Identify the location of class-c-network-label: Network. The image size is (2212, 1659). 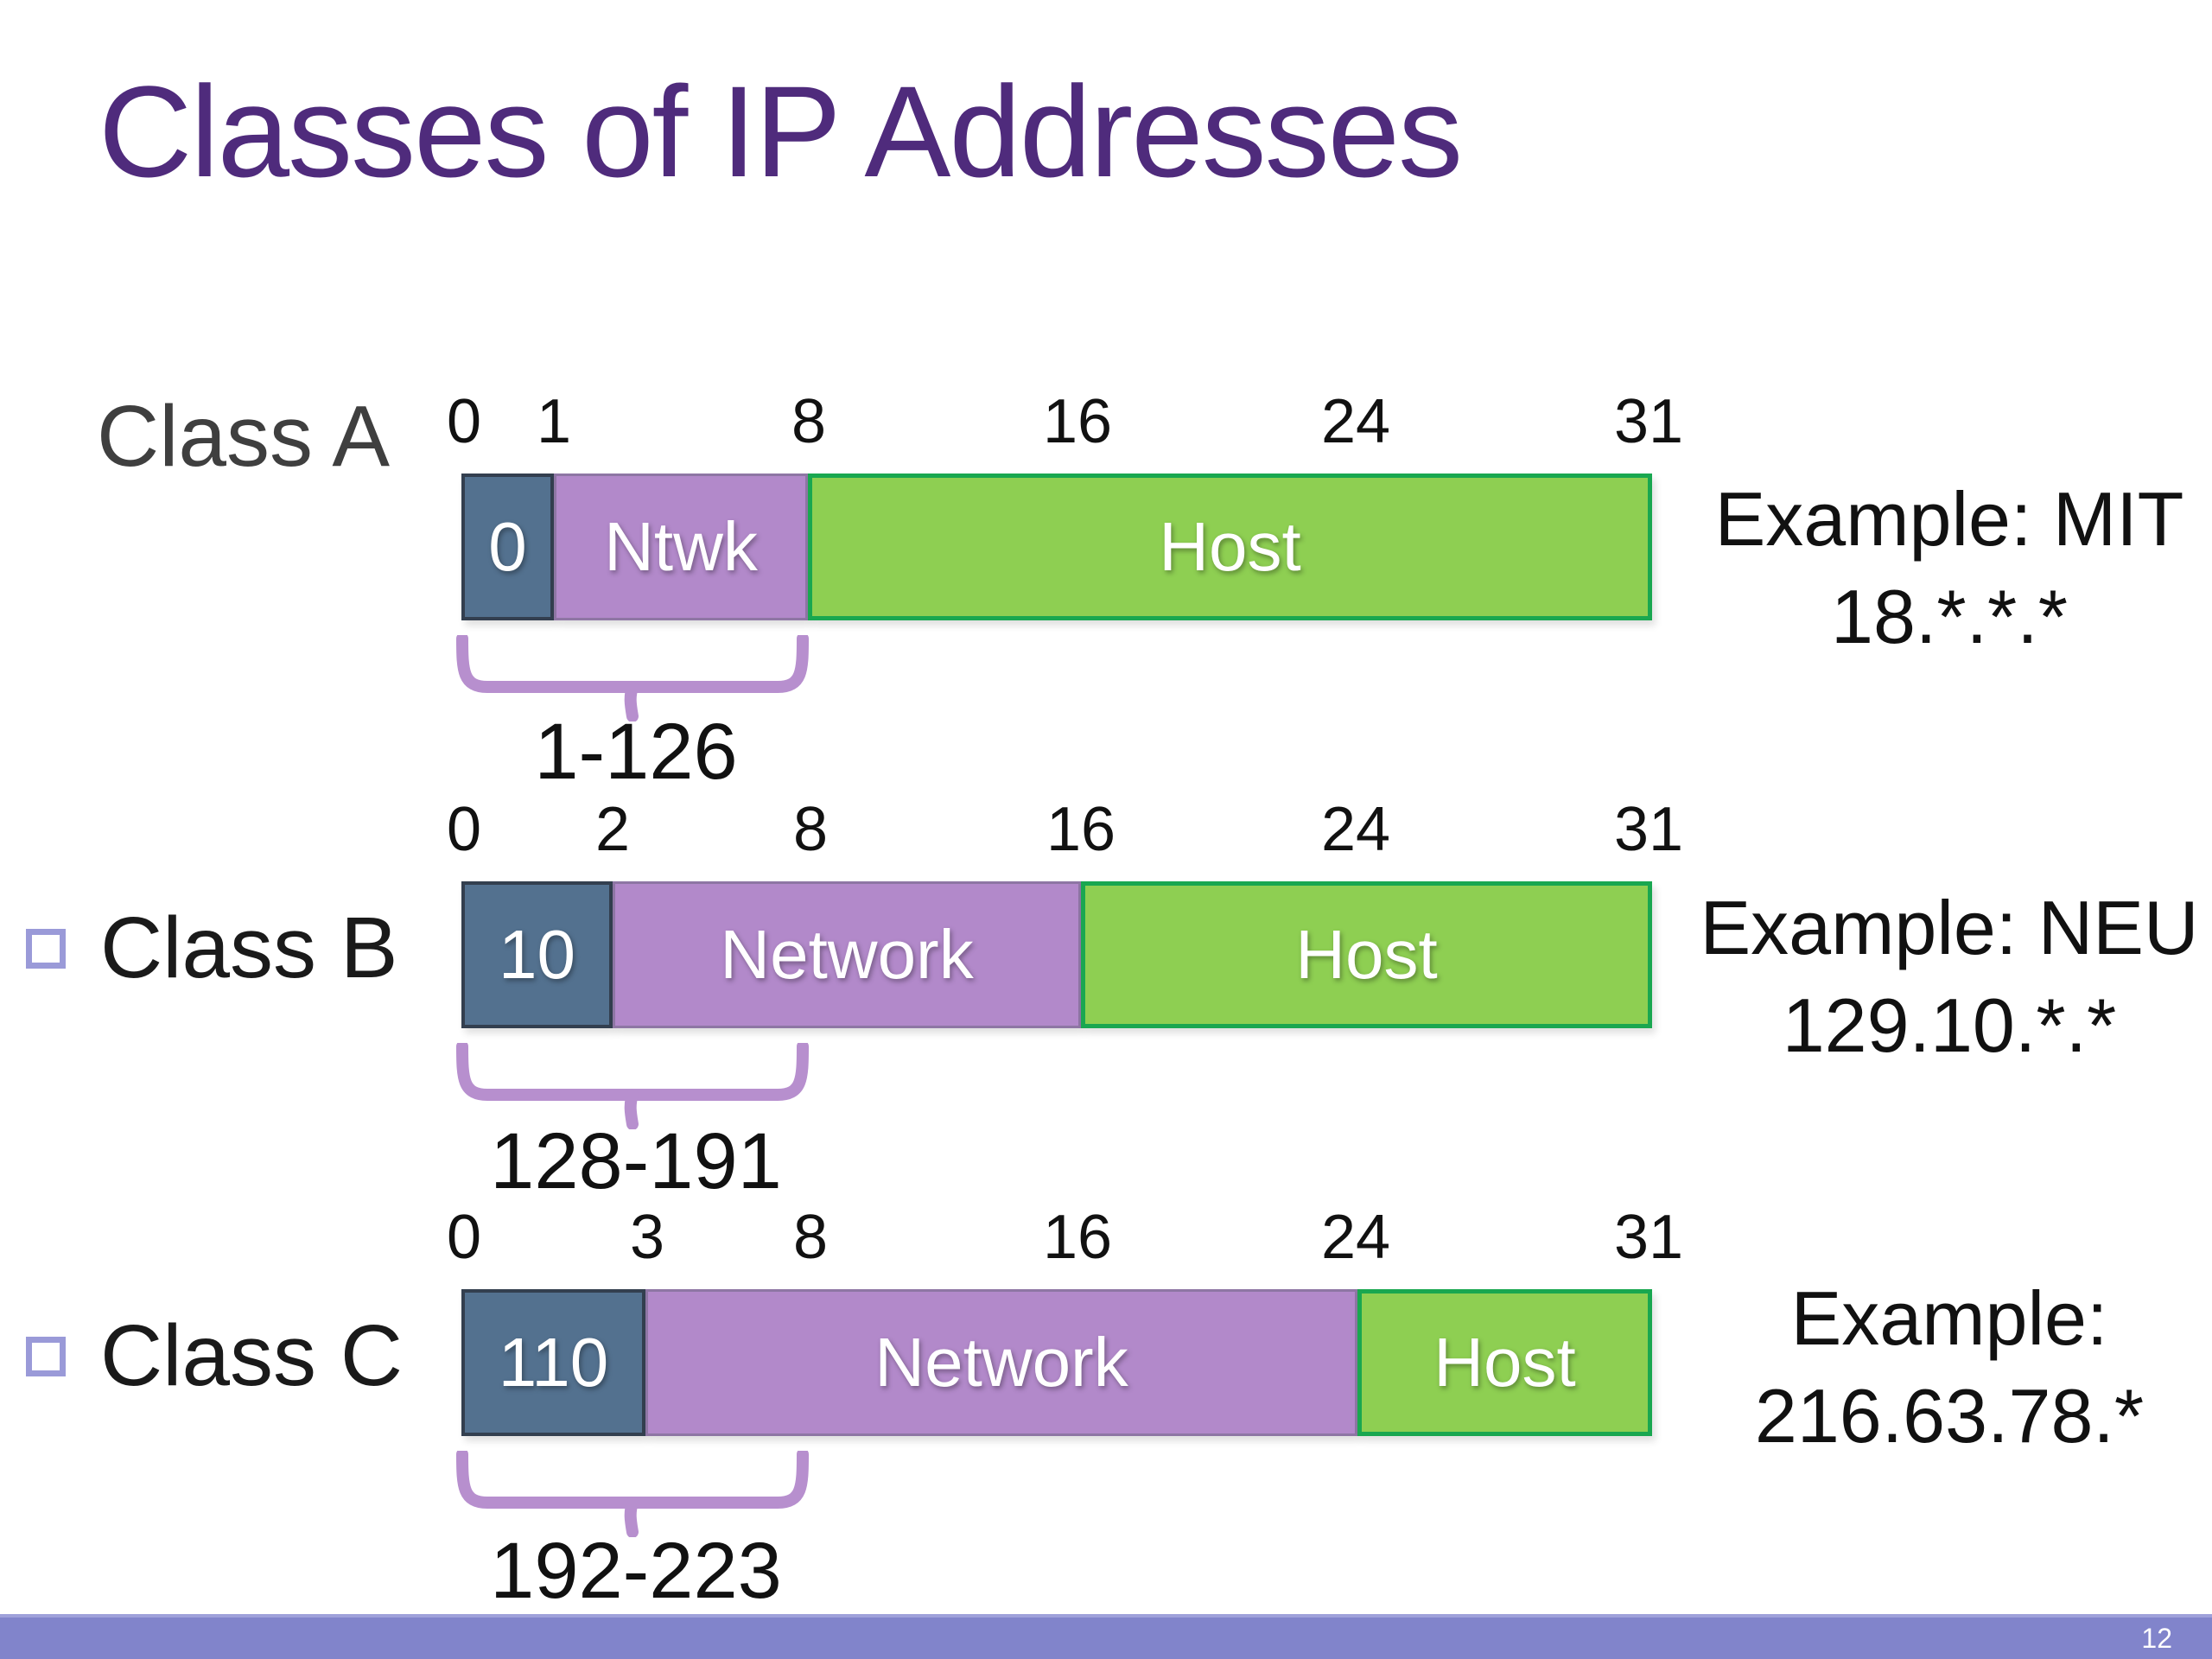
(1001, 1362).